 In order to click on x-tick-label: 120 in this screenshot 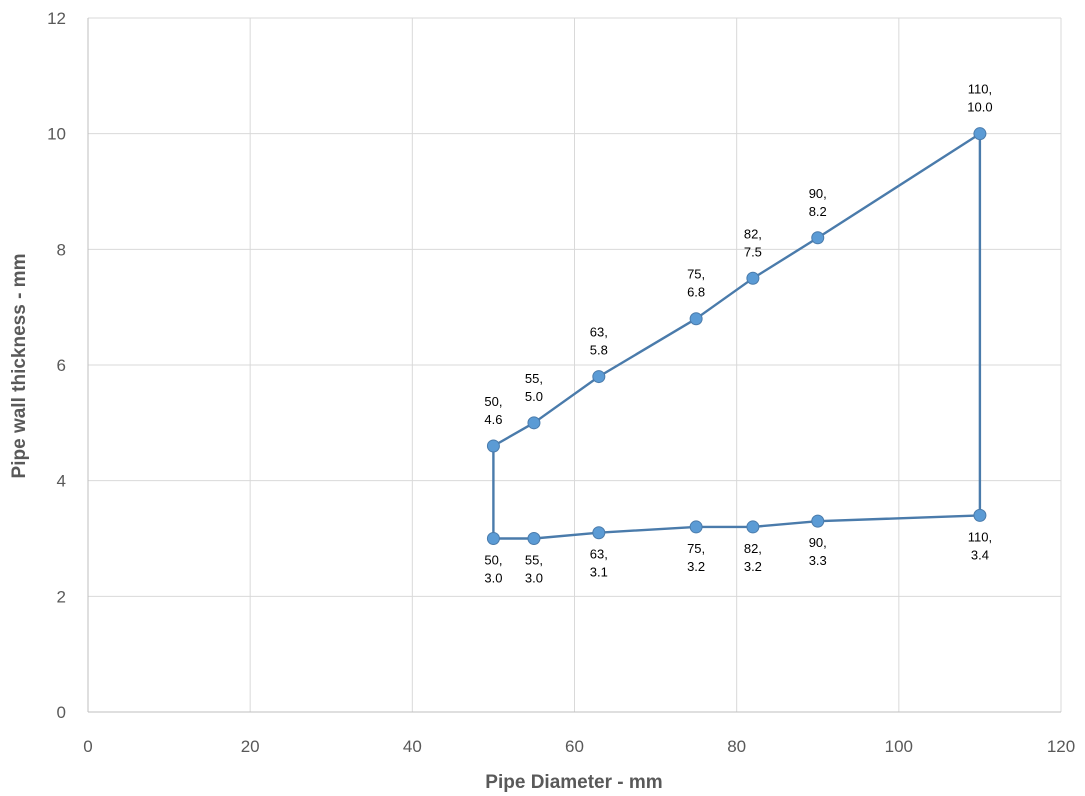, I will do `click(1061, 746)`.